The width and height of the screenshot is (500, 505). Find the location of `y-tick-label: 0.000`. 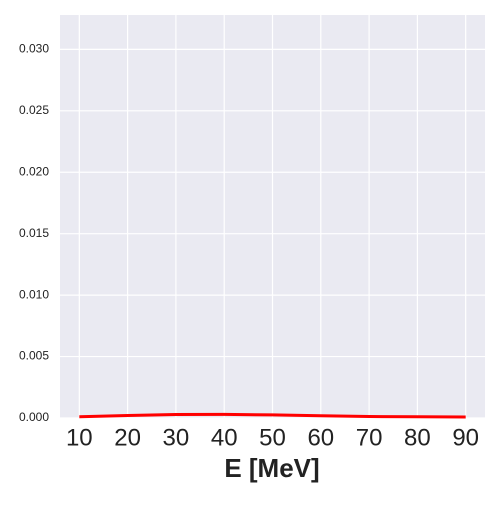

y-tick-label: 0.000 is located at coordinates (34, 417).